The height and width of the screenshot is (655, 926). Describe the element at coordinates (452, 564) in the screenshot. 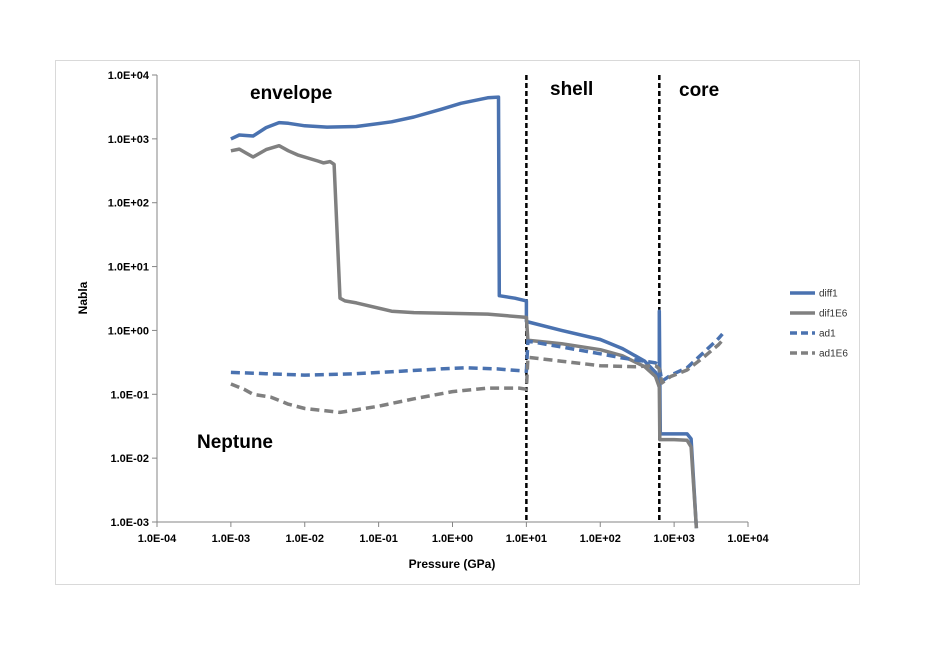

I see `x-axis-title: Pressure (GPa)` at that location.